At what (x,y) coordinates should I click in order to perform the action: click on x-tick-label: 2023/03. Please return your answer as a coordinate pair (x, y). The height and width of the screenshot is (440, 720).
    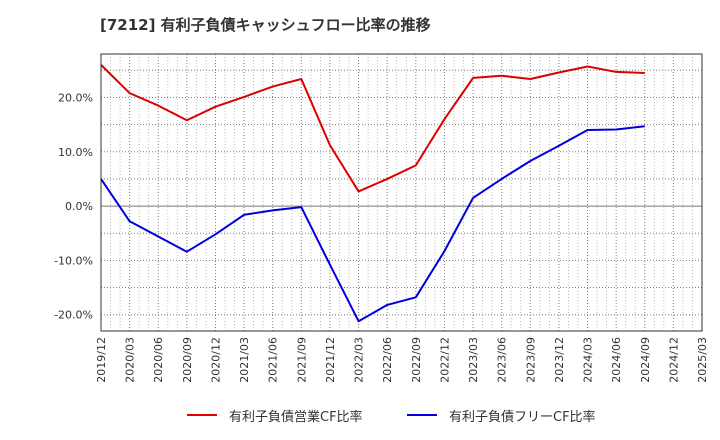
    Looking at the image, I should click on (473, 360).